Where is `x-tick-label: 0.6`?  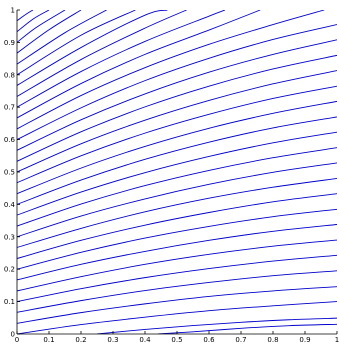
x-tick-label: 0.6 is located at coordinates (209, 340).